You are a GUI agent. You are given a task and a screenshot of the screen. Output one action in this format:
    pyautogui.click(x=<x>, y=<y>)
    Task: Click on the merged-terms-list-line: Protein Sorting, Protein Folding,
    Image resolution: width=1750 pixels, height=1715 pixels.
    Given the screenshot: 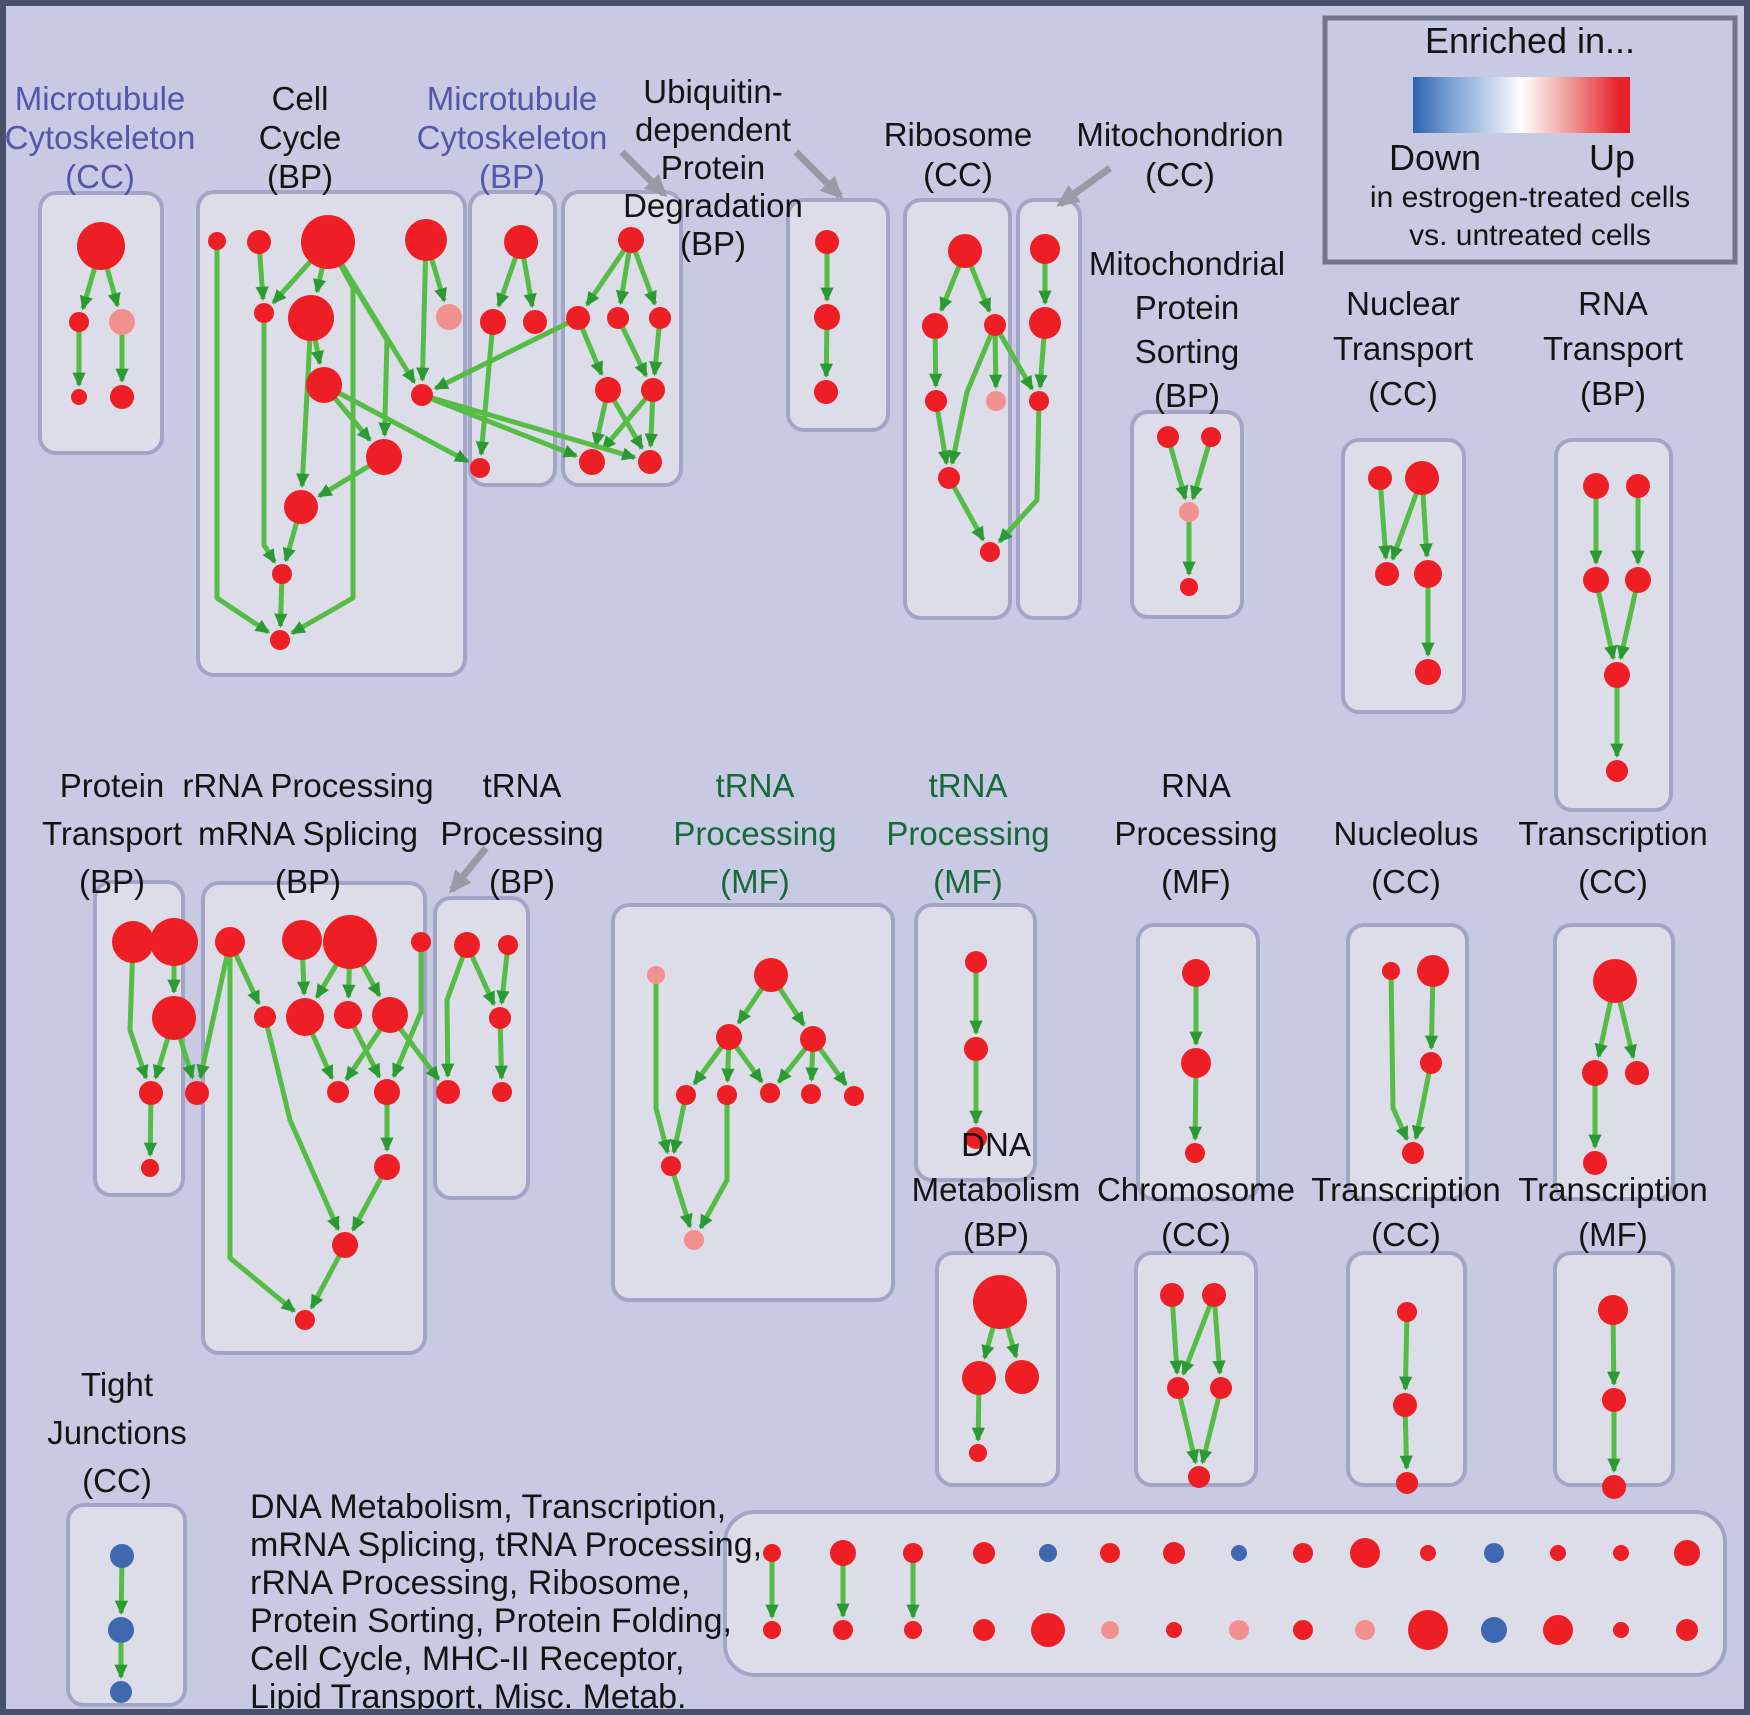 What is the action you would take?
    pyautogui.click(x=491, y=1621)
    